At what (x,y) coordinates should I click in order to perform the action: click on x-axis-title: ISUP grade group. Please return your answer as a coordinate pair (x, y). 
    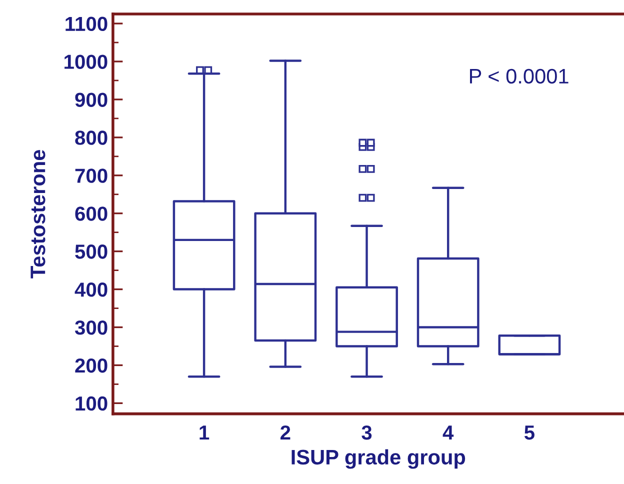
    Looking at the image, I should click on (379, 459).